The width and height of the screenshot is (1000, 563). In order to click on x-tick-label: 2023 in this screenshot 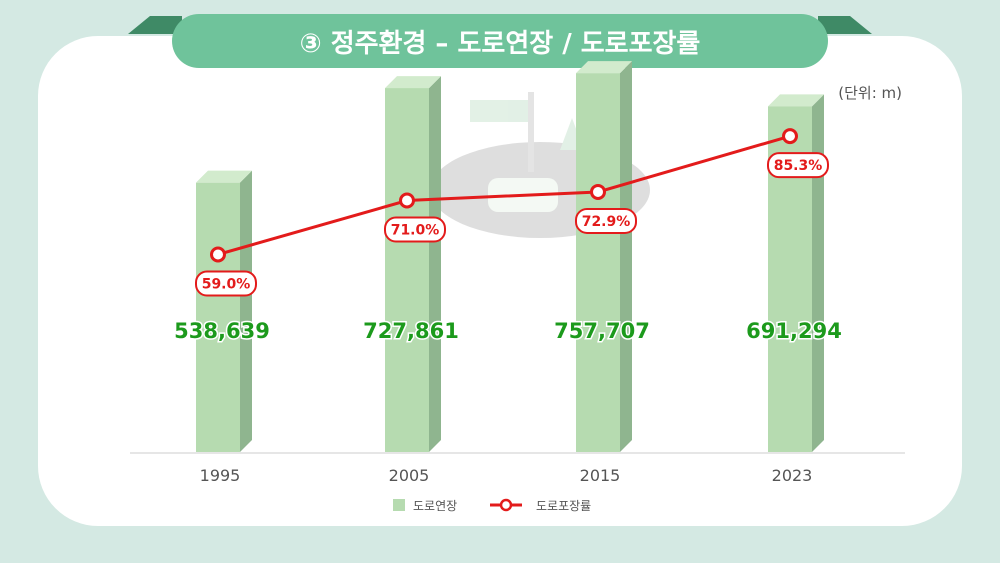, I will do `click(792, 475)`.